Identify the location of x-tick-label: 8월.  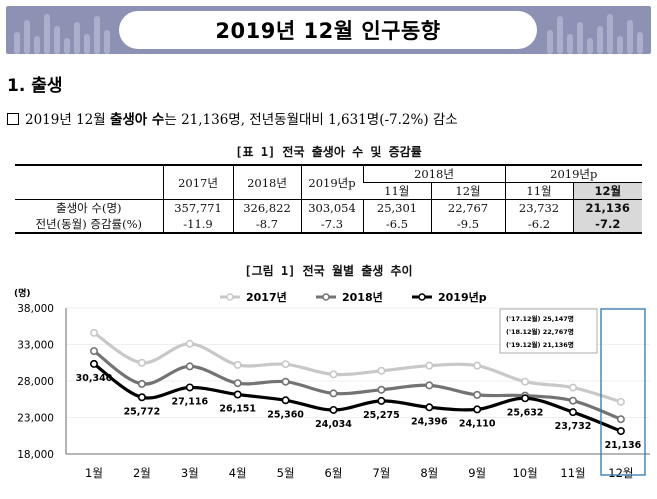
(429, 473).